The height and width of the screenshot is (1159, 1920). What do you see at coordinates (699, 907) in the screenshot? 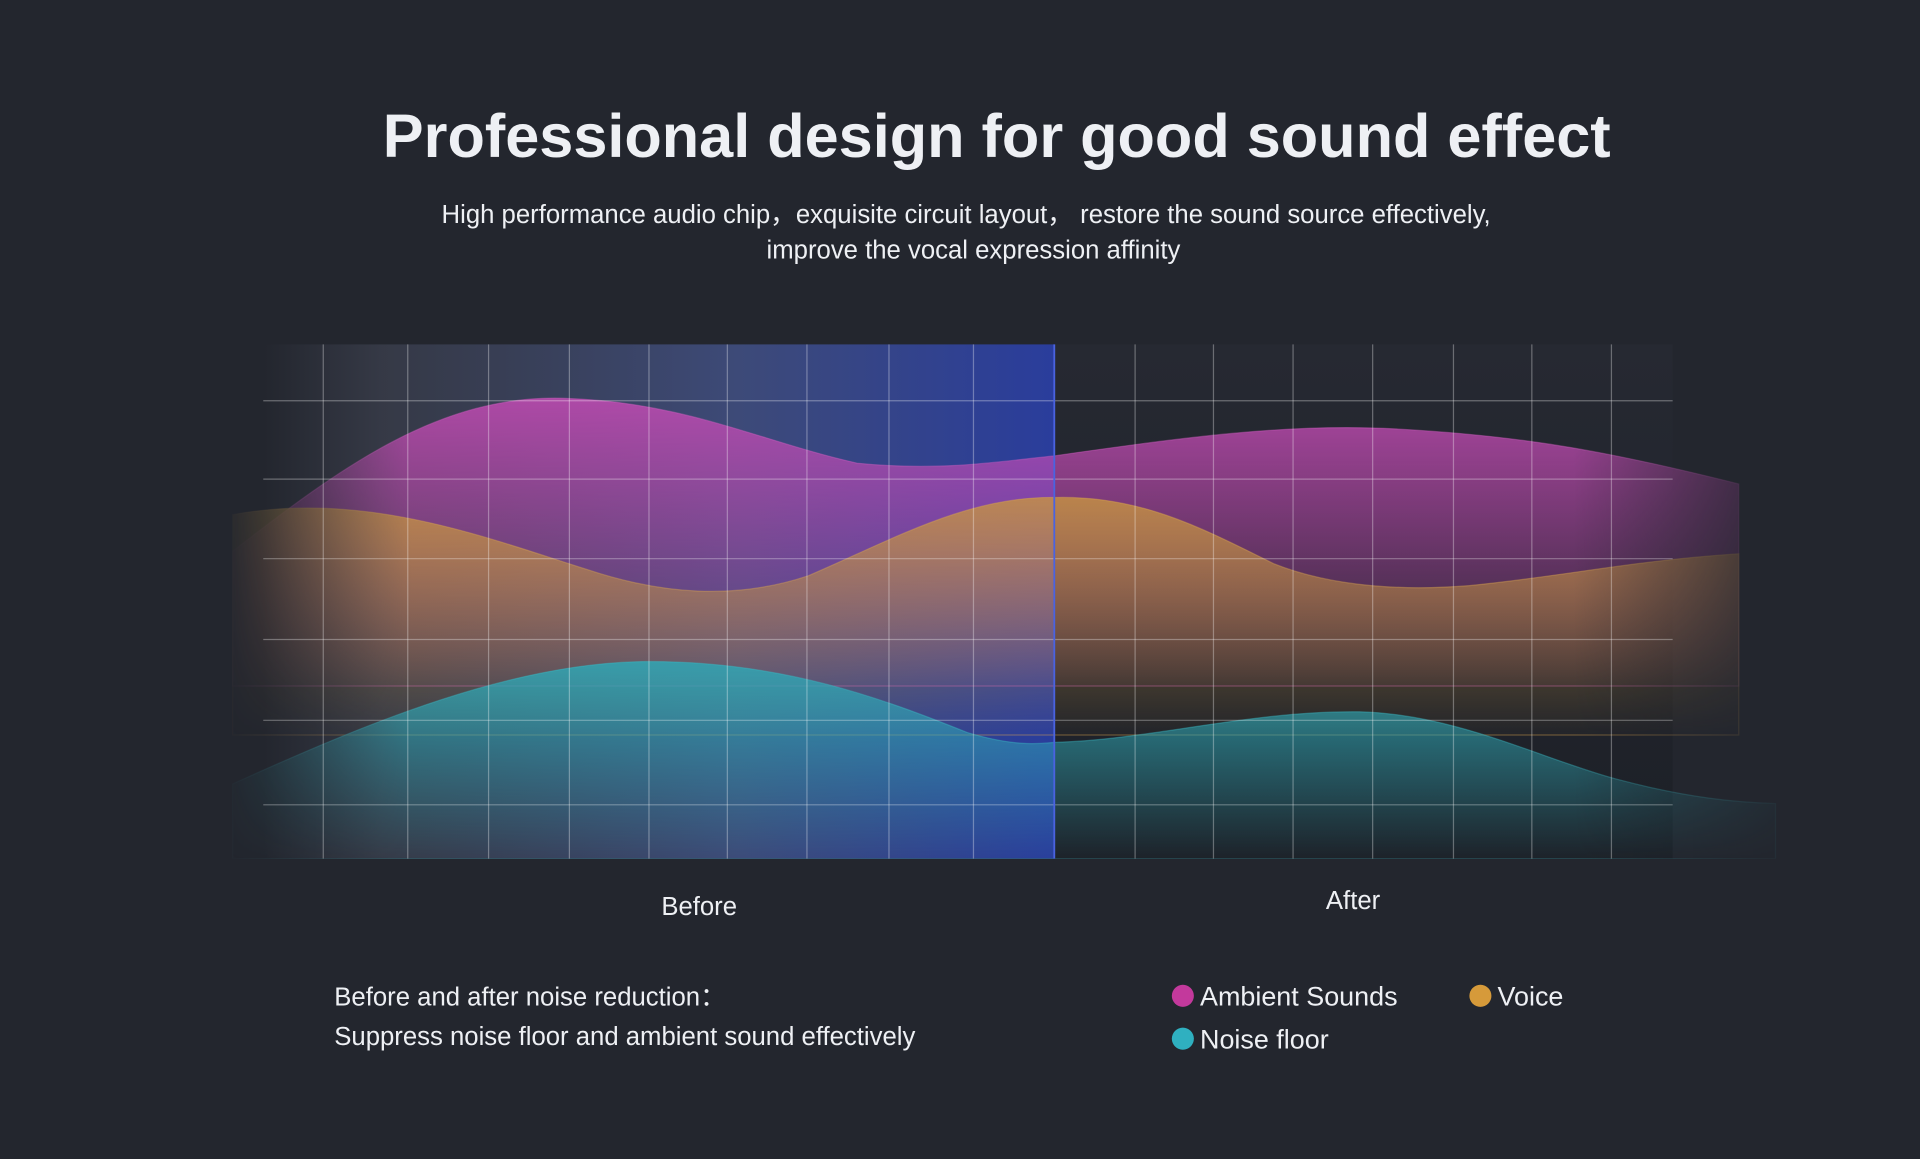
I see `before-label: Before` at bounding box center [699, 907].